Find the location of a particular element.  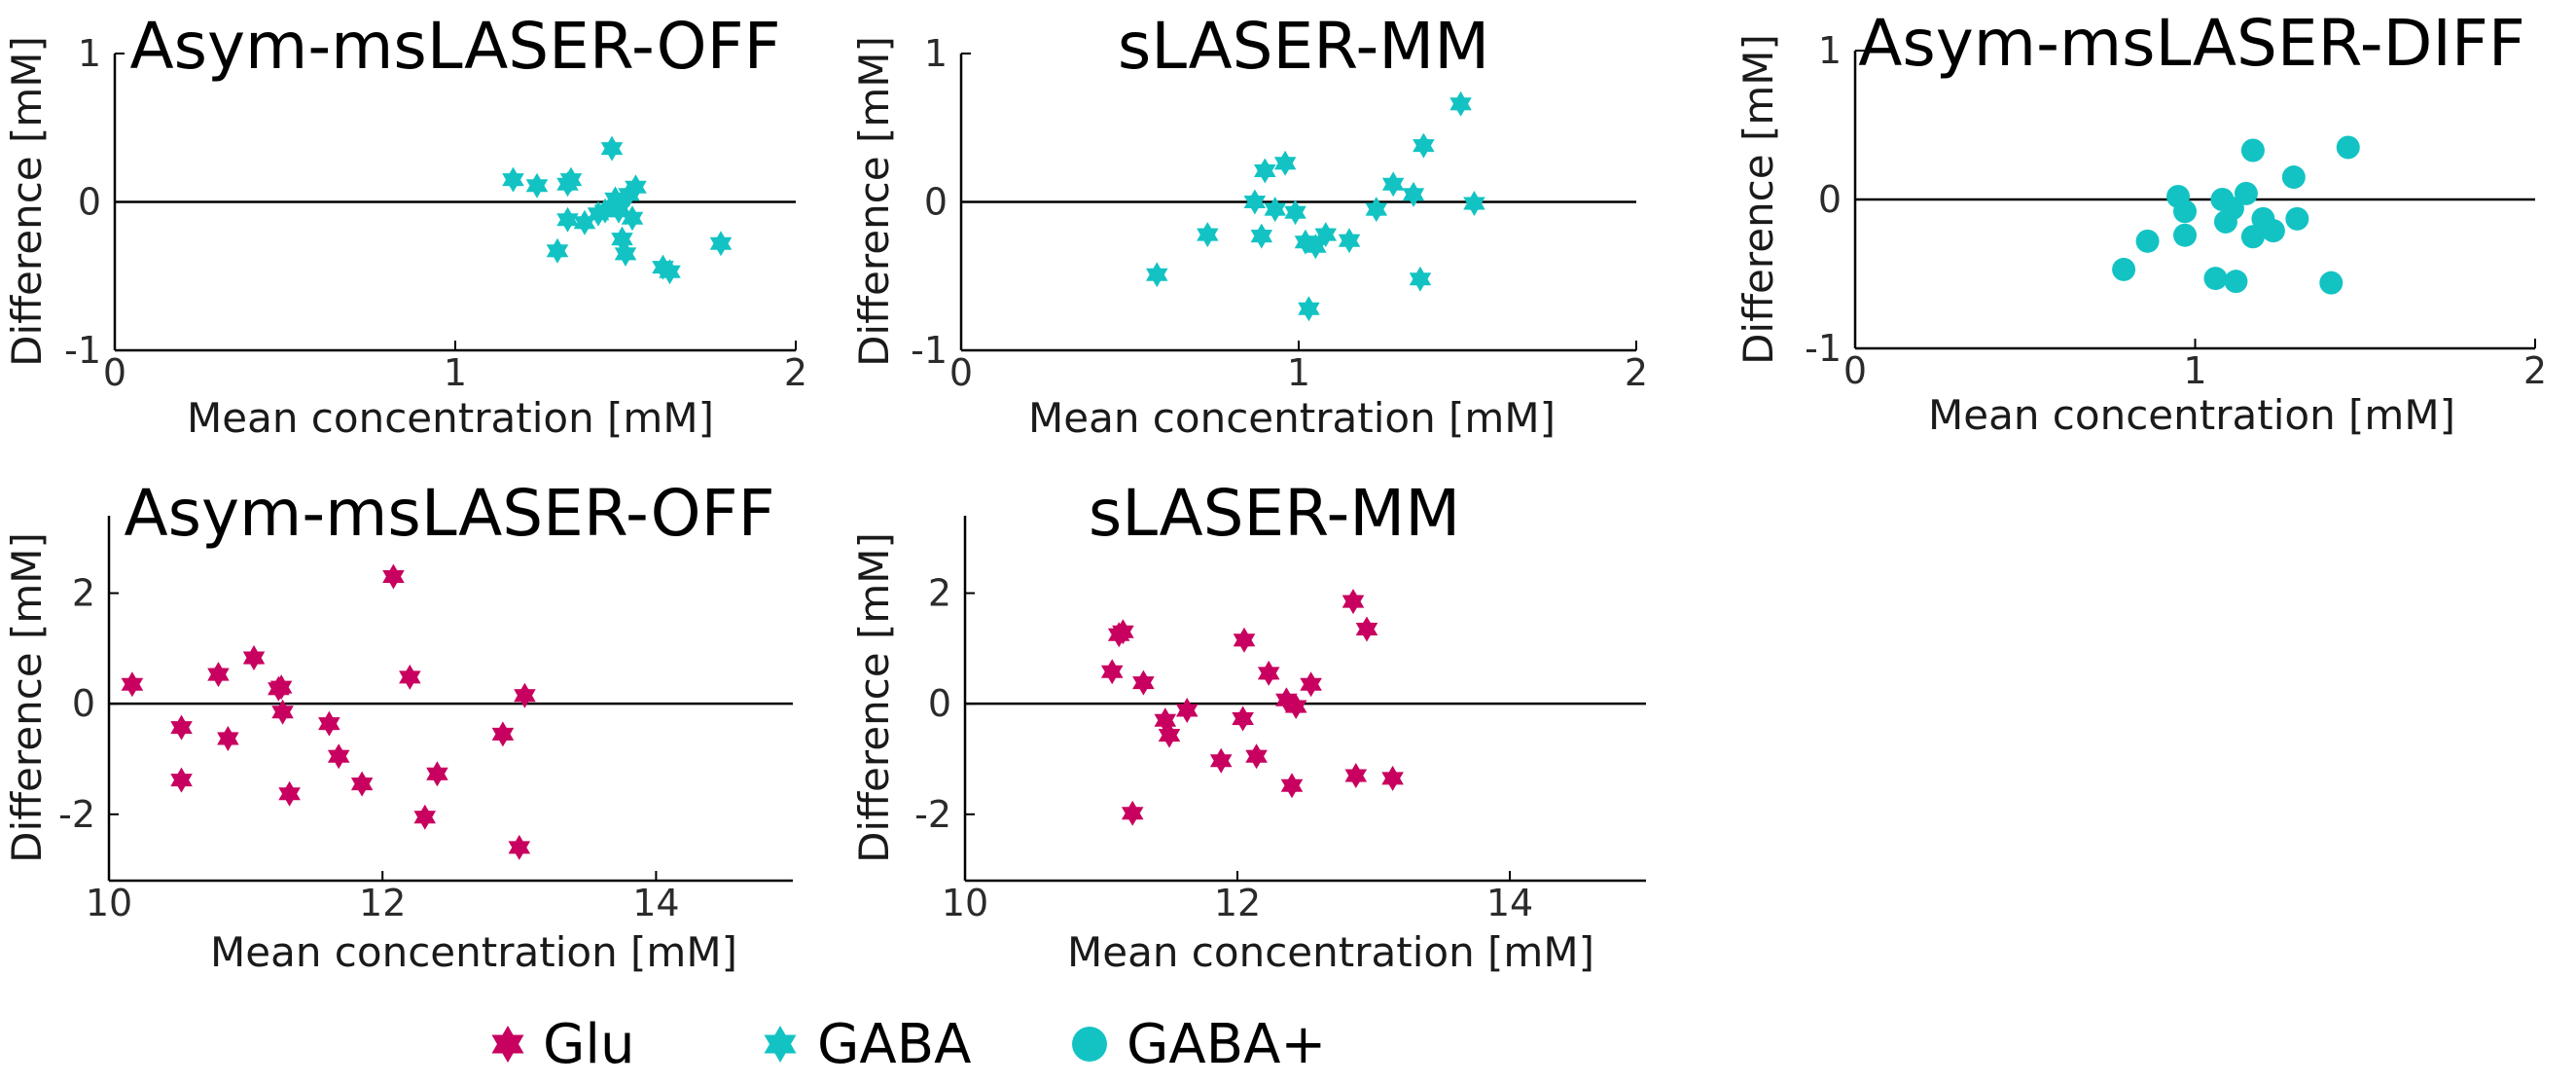

legend: Glu GABA GABA+ is located at coordinates (908, 1045).